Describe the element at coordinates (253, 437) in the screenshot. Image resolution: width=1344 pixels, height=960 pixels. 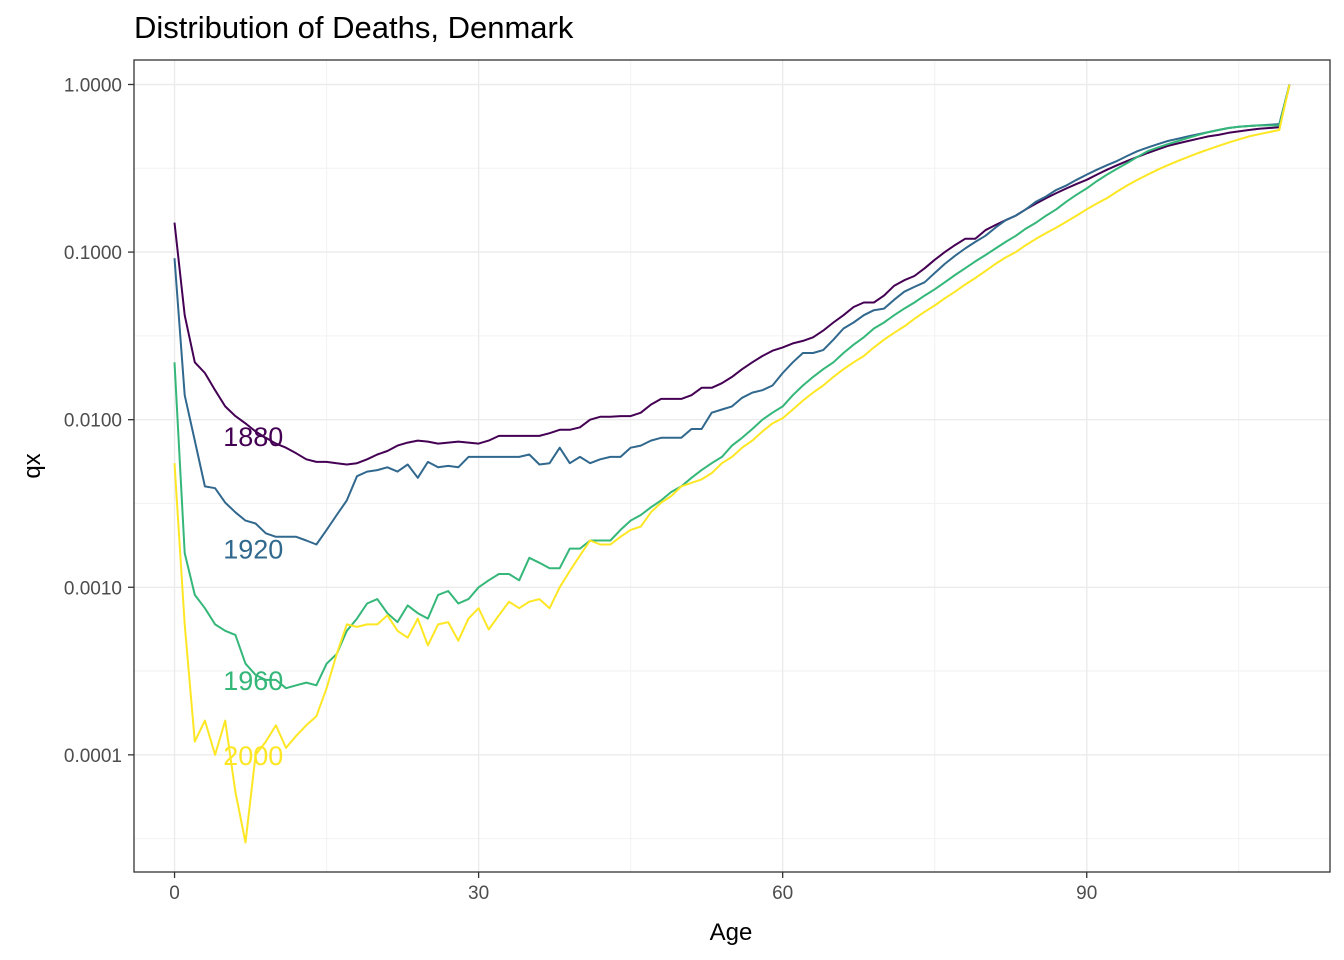
I see `series-label-1880: 1880` at that location.